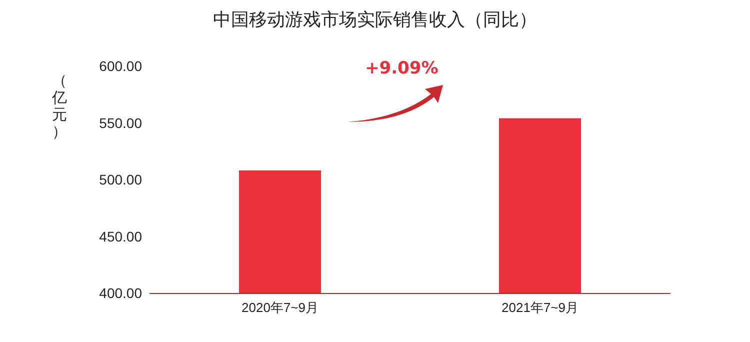 Image resolution: width=750 pixels, height=342 pixels. What do you see at coordinates (401, 68) in the screenshot?
I see `annotation: +9.09%` at bounding box center [401, 68].